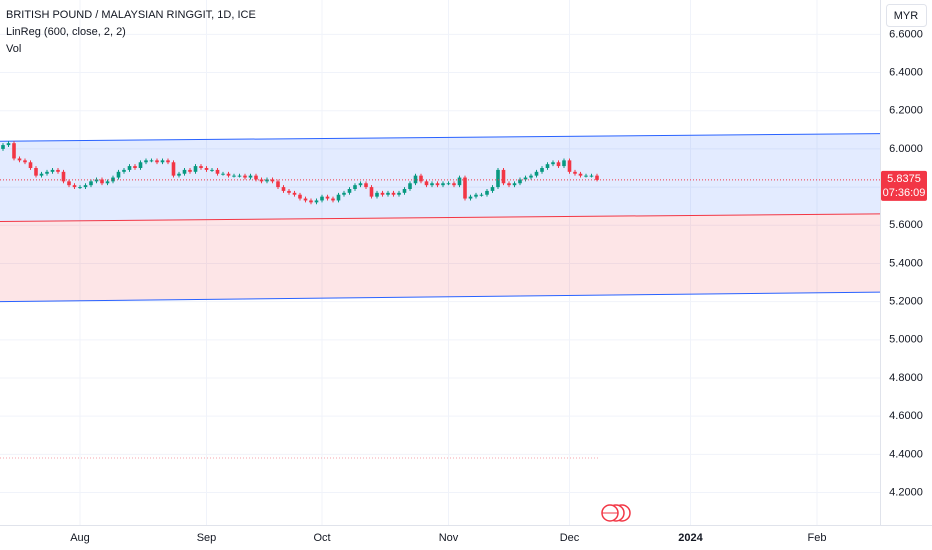 This screenshot has height=550, width=932. Describe the element at coordinates (449, 538) in the screenshot. I see `x-tick-label: Nov` at that location.